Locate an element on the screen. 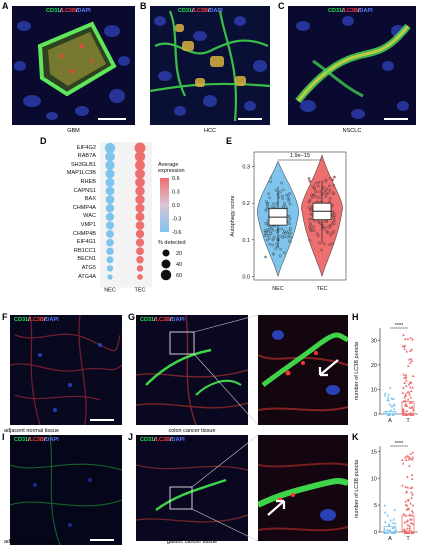 Image resolution: width=424 pixels, height=550 pixels. gene-label: BECN1 is located at coordinates (86, 259).